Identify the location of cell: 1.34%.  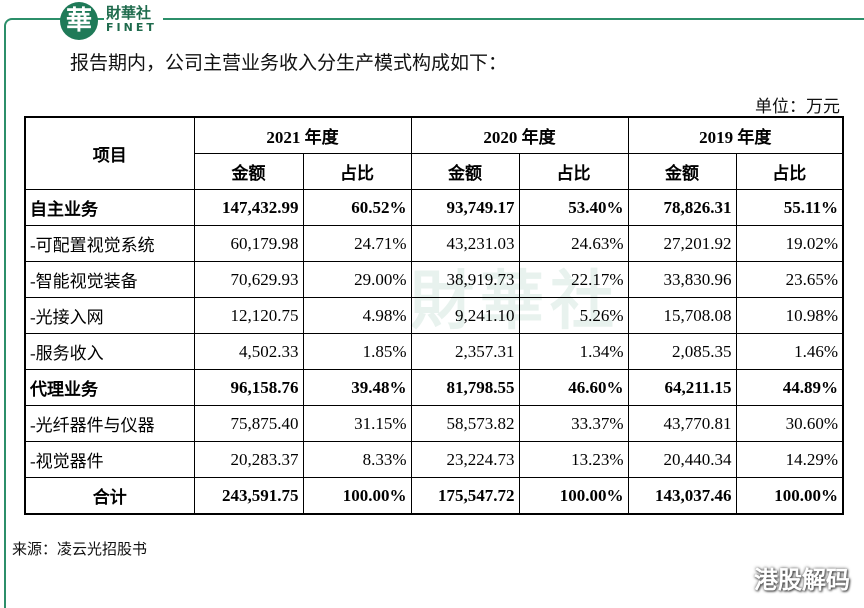
(573, 351).